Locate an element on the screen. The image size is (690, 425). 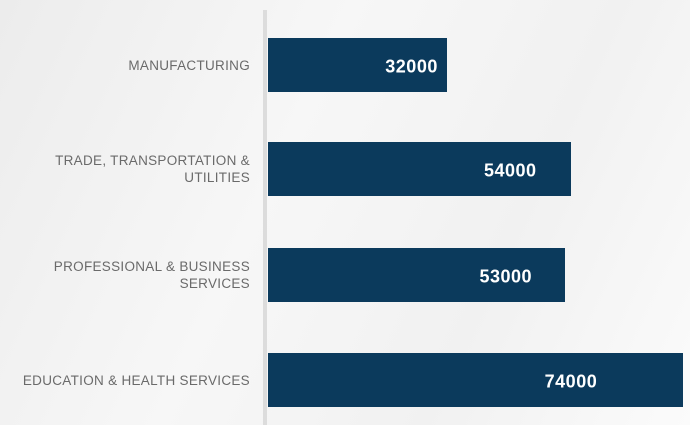
category-text: PROFESSIONAL & BUSINESS SERVICES is located at coordinates (151, 275).